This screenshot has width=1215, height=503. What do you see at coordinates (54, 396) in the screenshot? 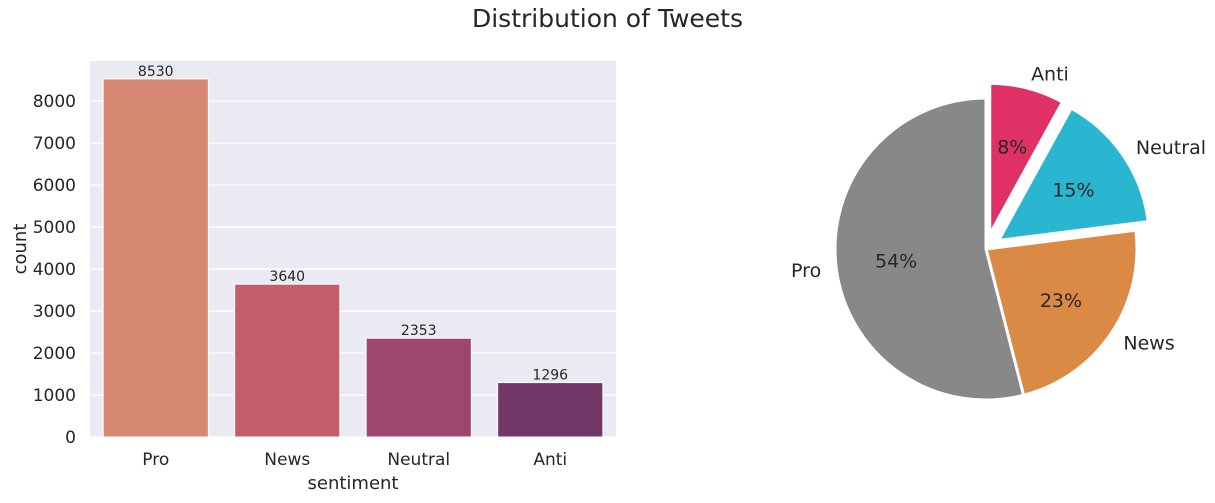
I see `y-tick-label: 1000` at bounding box center [54, 396].